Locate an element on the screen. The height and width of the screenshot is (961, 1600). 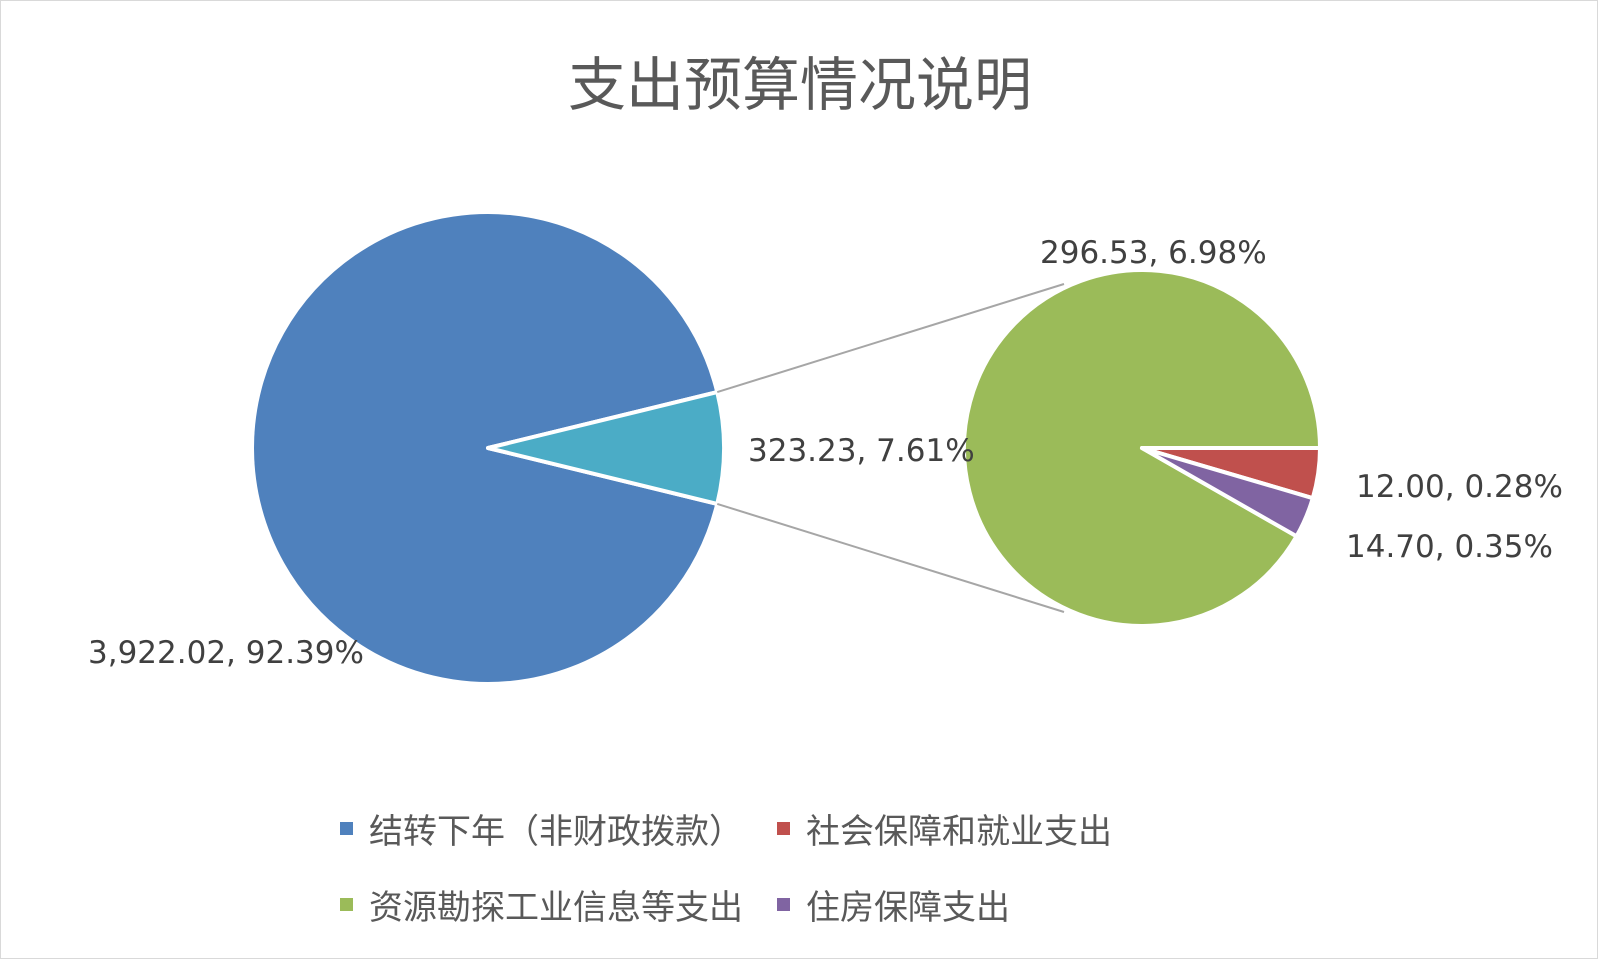
legend-swatch-red is located at coordinates (783, 828).